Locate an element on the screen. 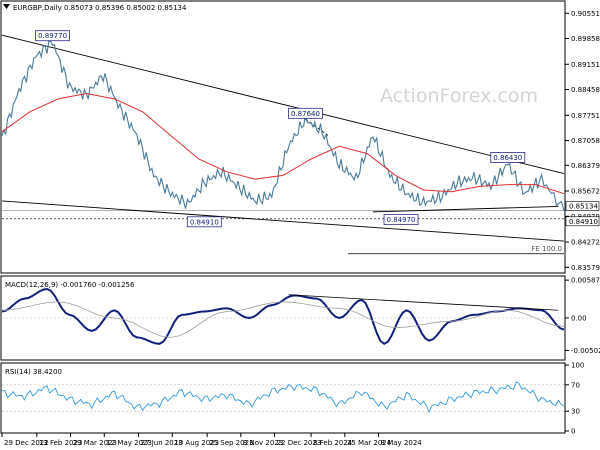 The height and width of the screenshot is (450, 600). rsi-series-group is located at coordinates (283, 397).